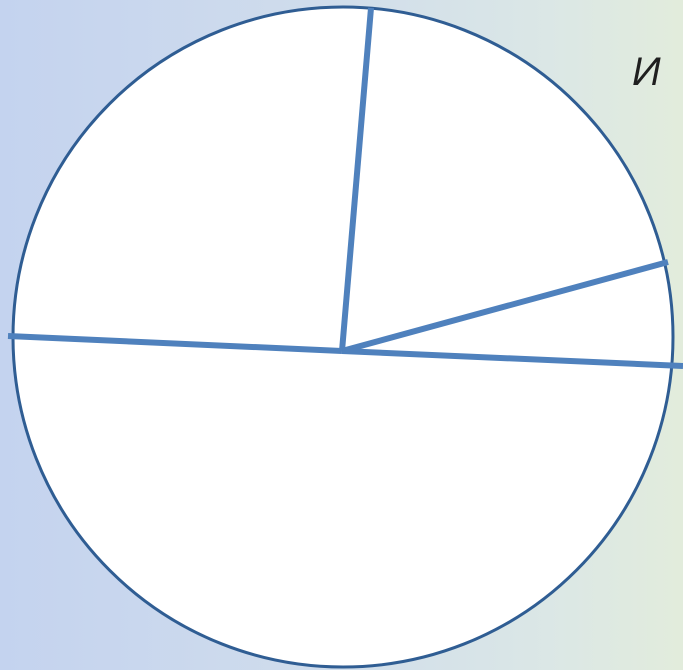 The image size is (683, 670). What do you see at coordinates (356, 179) in the screenshot?
I see `divider-line-top` at bounding box center [356, 179].